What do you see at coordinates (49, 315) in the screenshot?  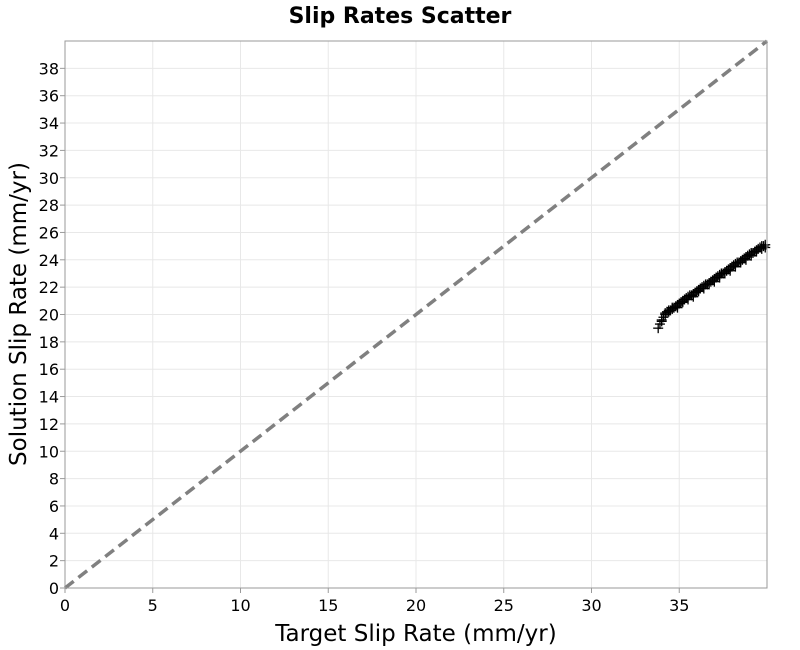 I see `y-tick-label: 20` at bounding box center [49, 315].